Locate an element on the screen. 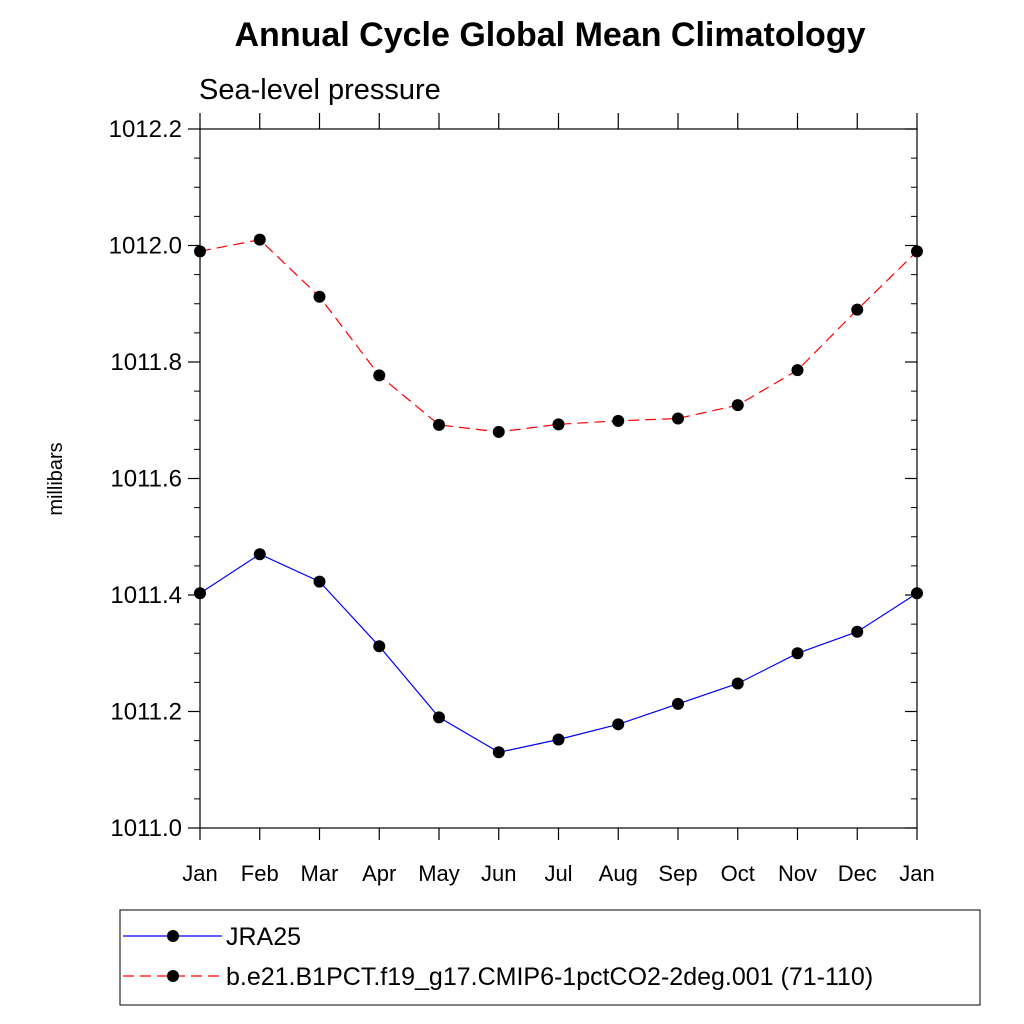 The image size is (1024, 1024). y-tick-label: 1011.8 is located at coordinates (146, 362).